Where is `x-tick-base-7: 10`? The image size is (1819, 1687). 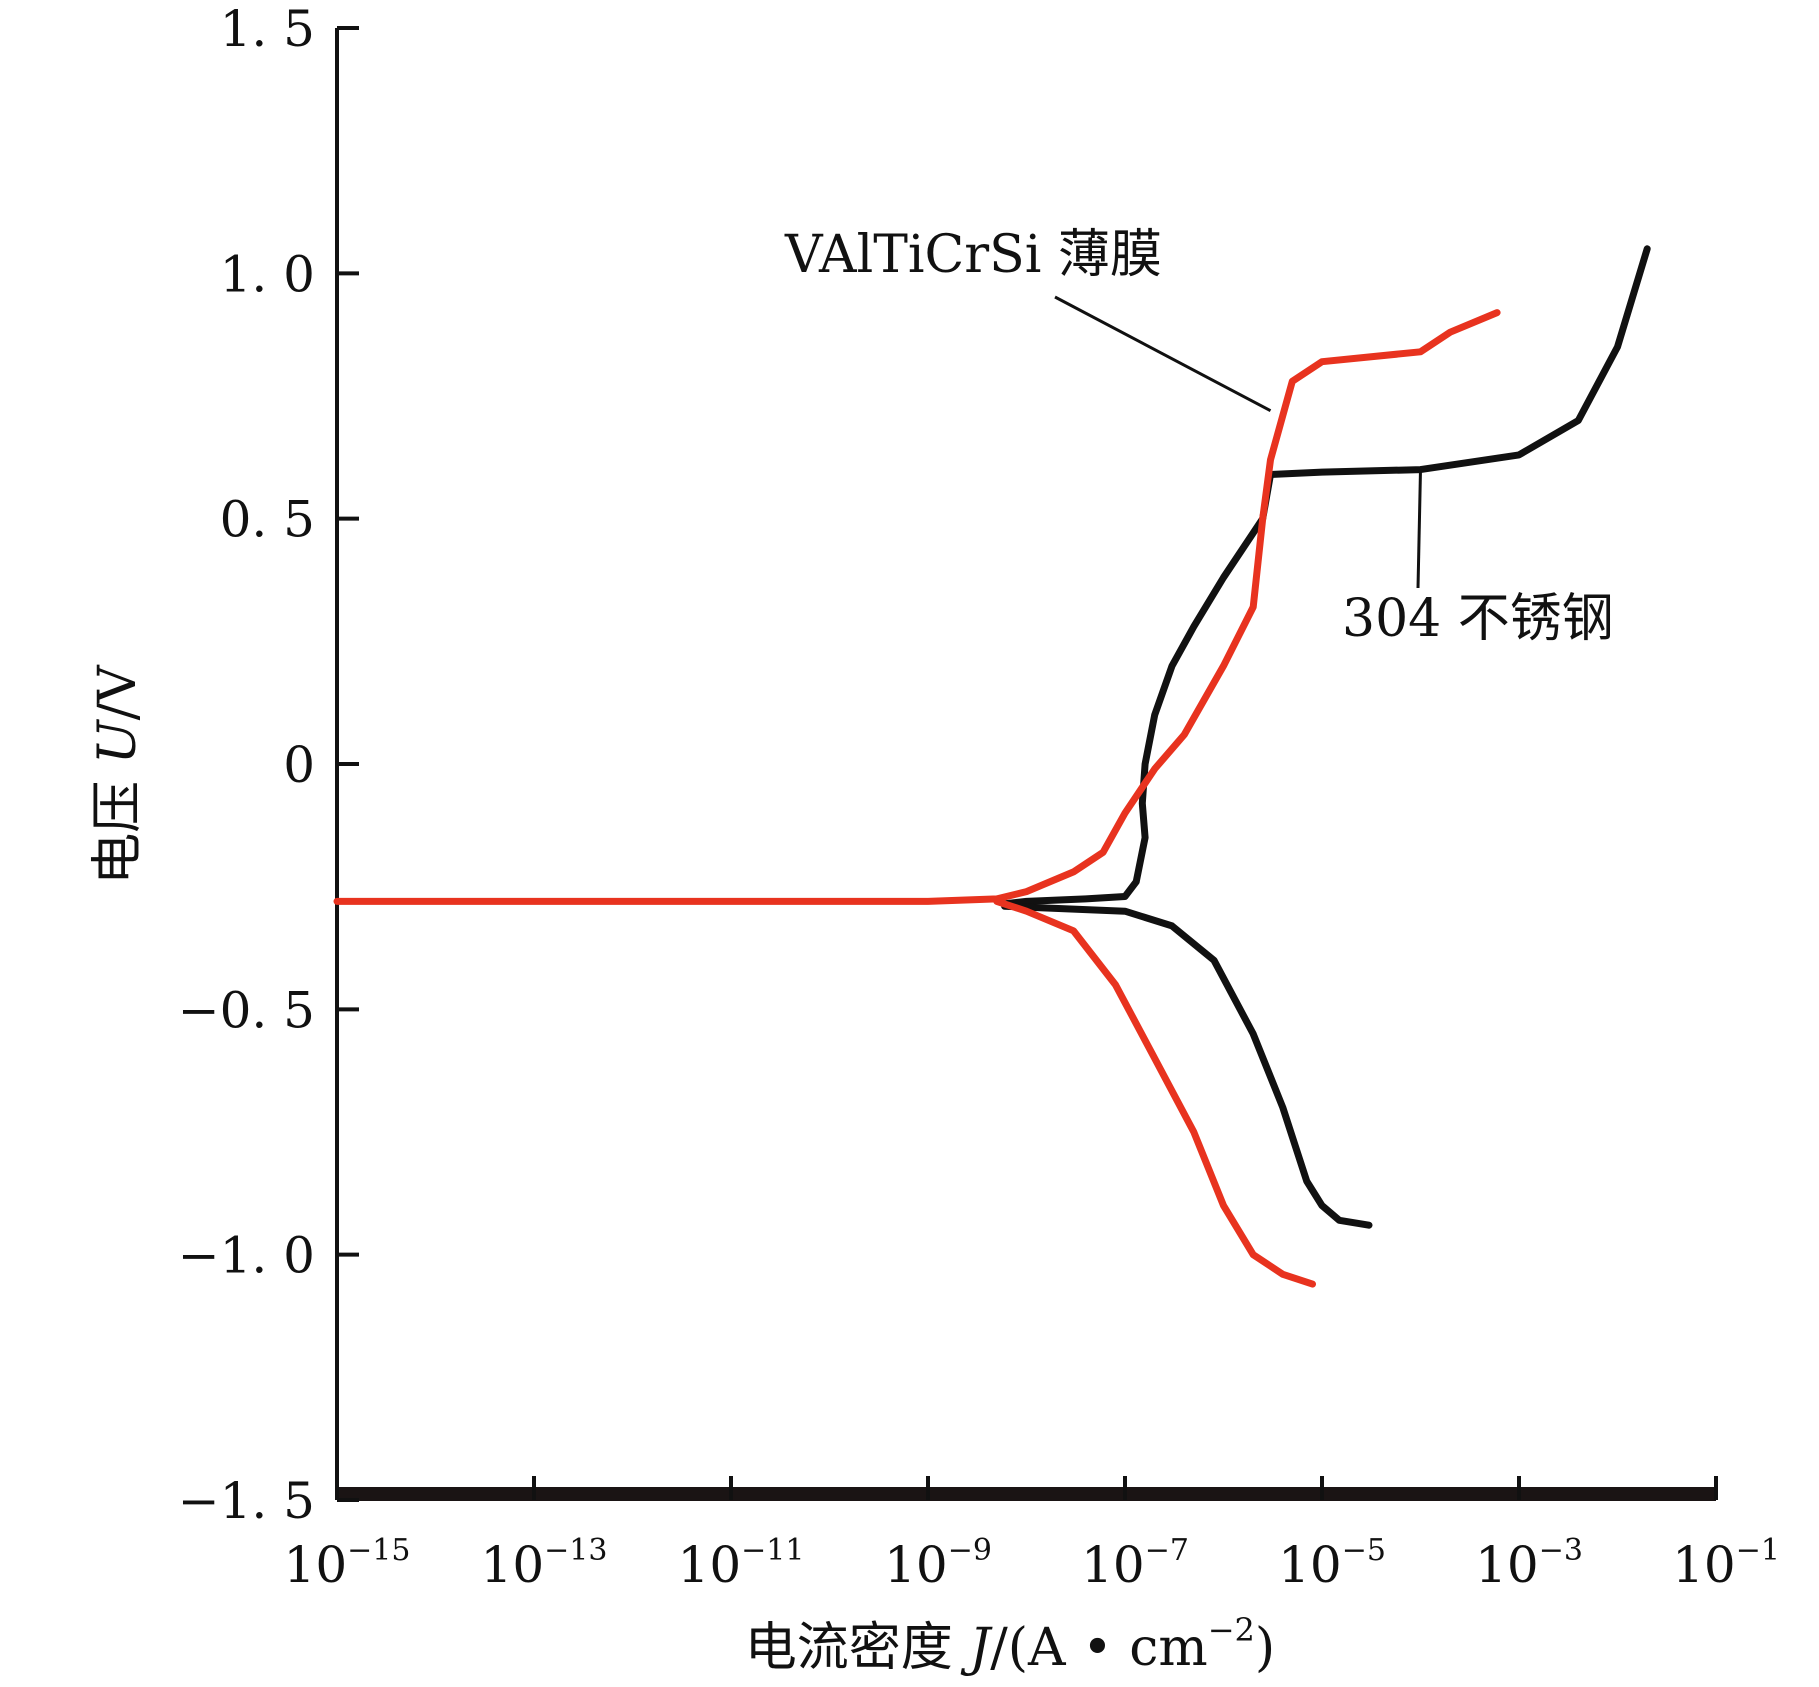
x-tick-base-7: 10 is located at coordinates (1704, 1565).